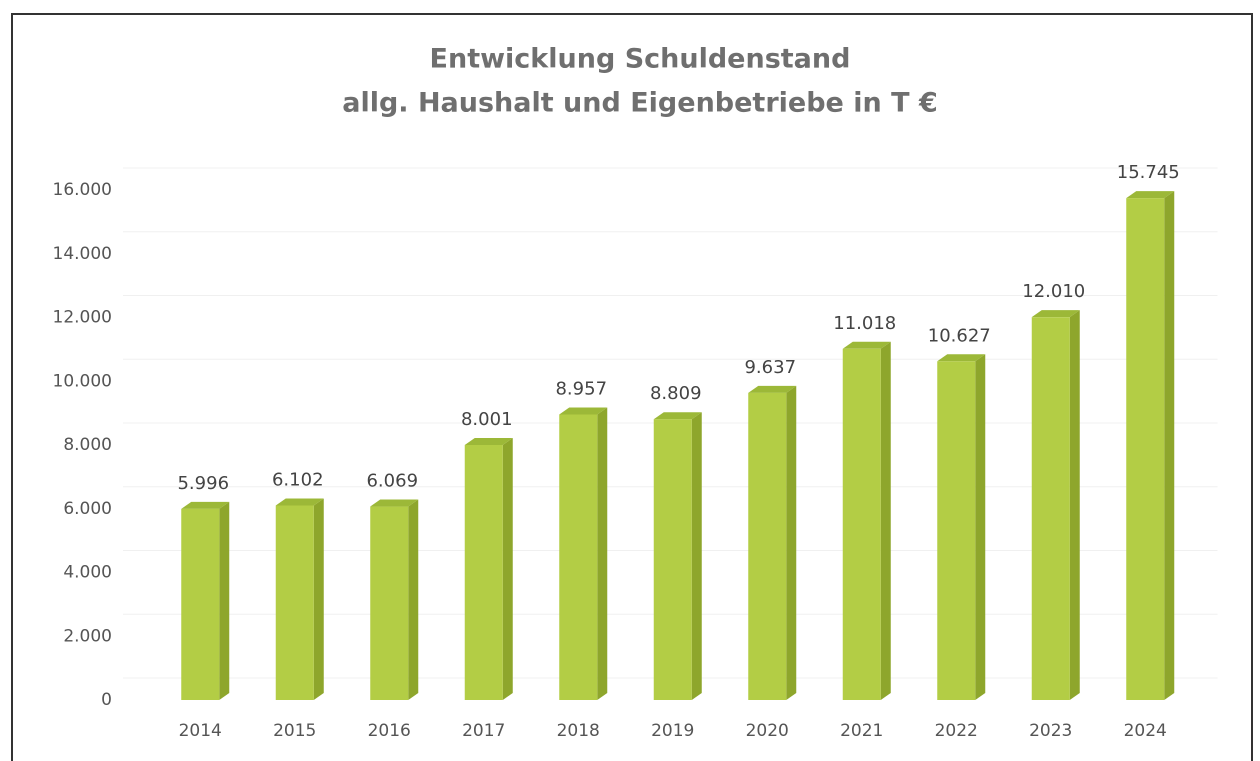 This screenshot has height=761, width=1260. Describe the element at coordinates (672, 731) in the screenshot. I see `x-tick-label: 2019` at that location.